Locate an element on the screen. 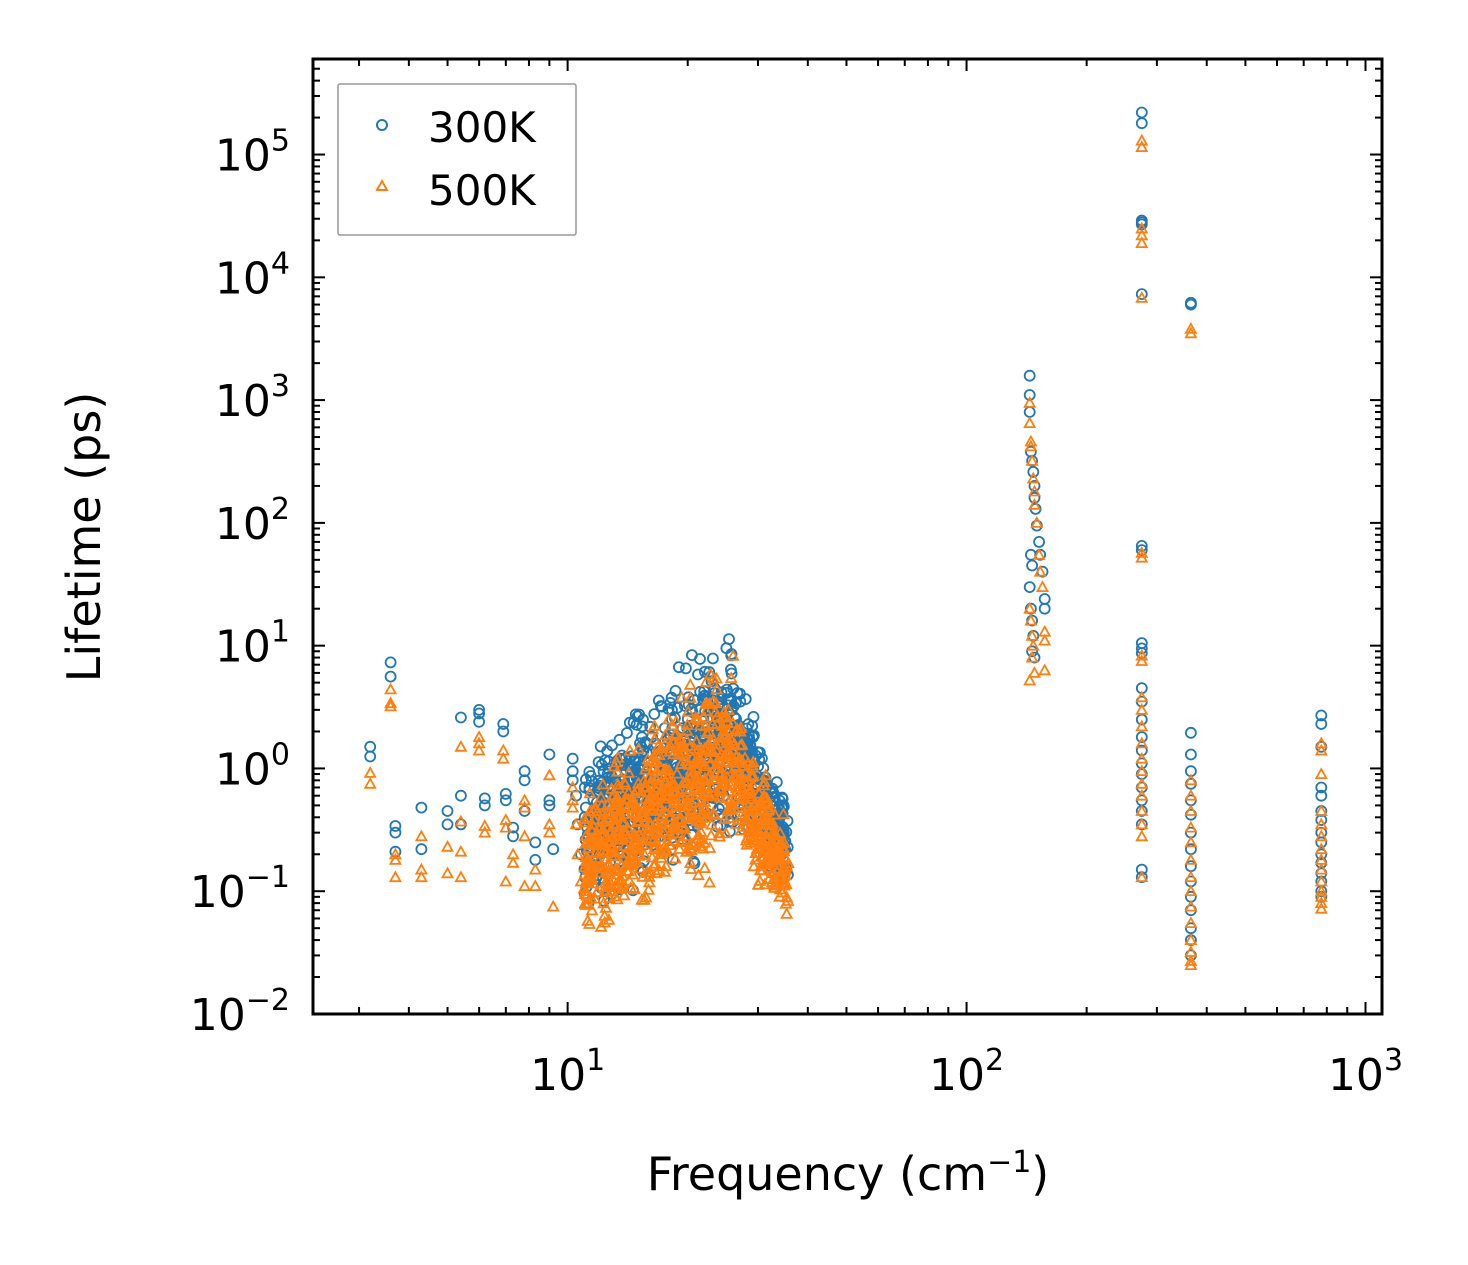 The image size is (1468, 1265). x-axis-label-superscript: −1 is located at coordinates (1009, 1162).